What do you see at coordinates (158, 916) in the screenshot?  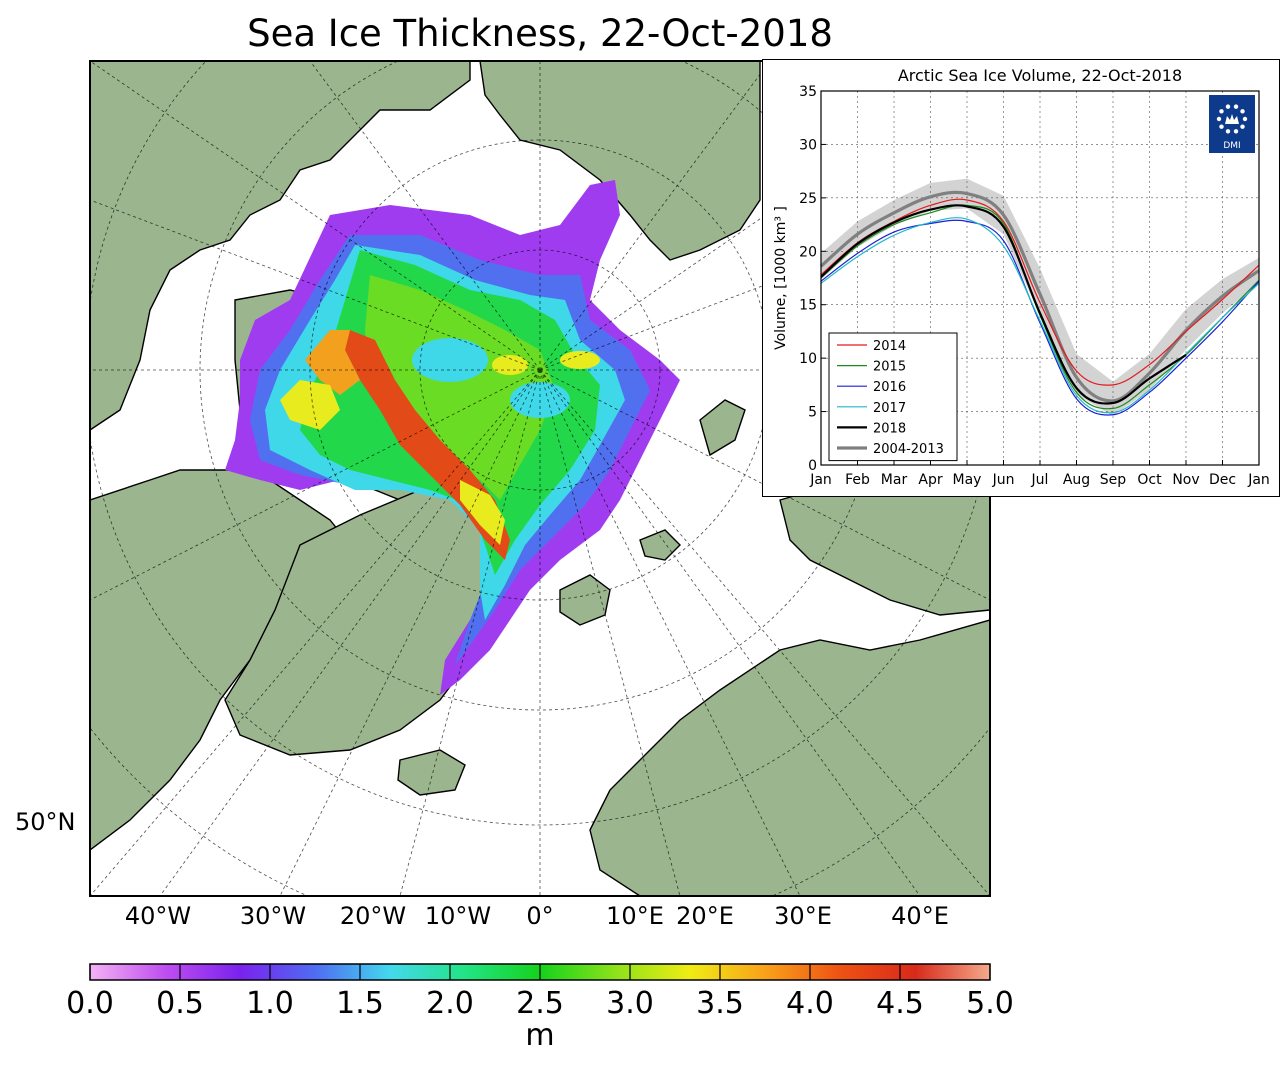 I see `longitude-label: 40°W` at bounding box center [158, 916].